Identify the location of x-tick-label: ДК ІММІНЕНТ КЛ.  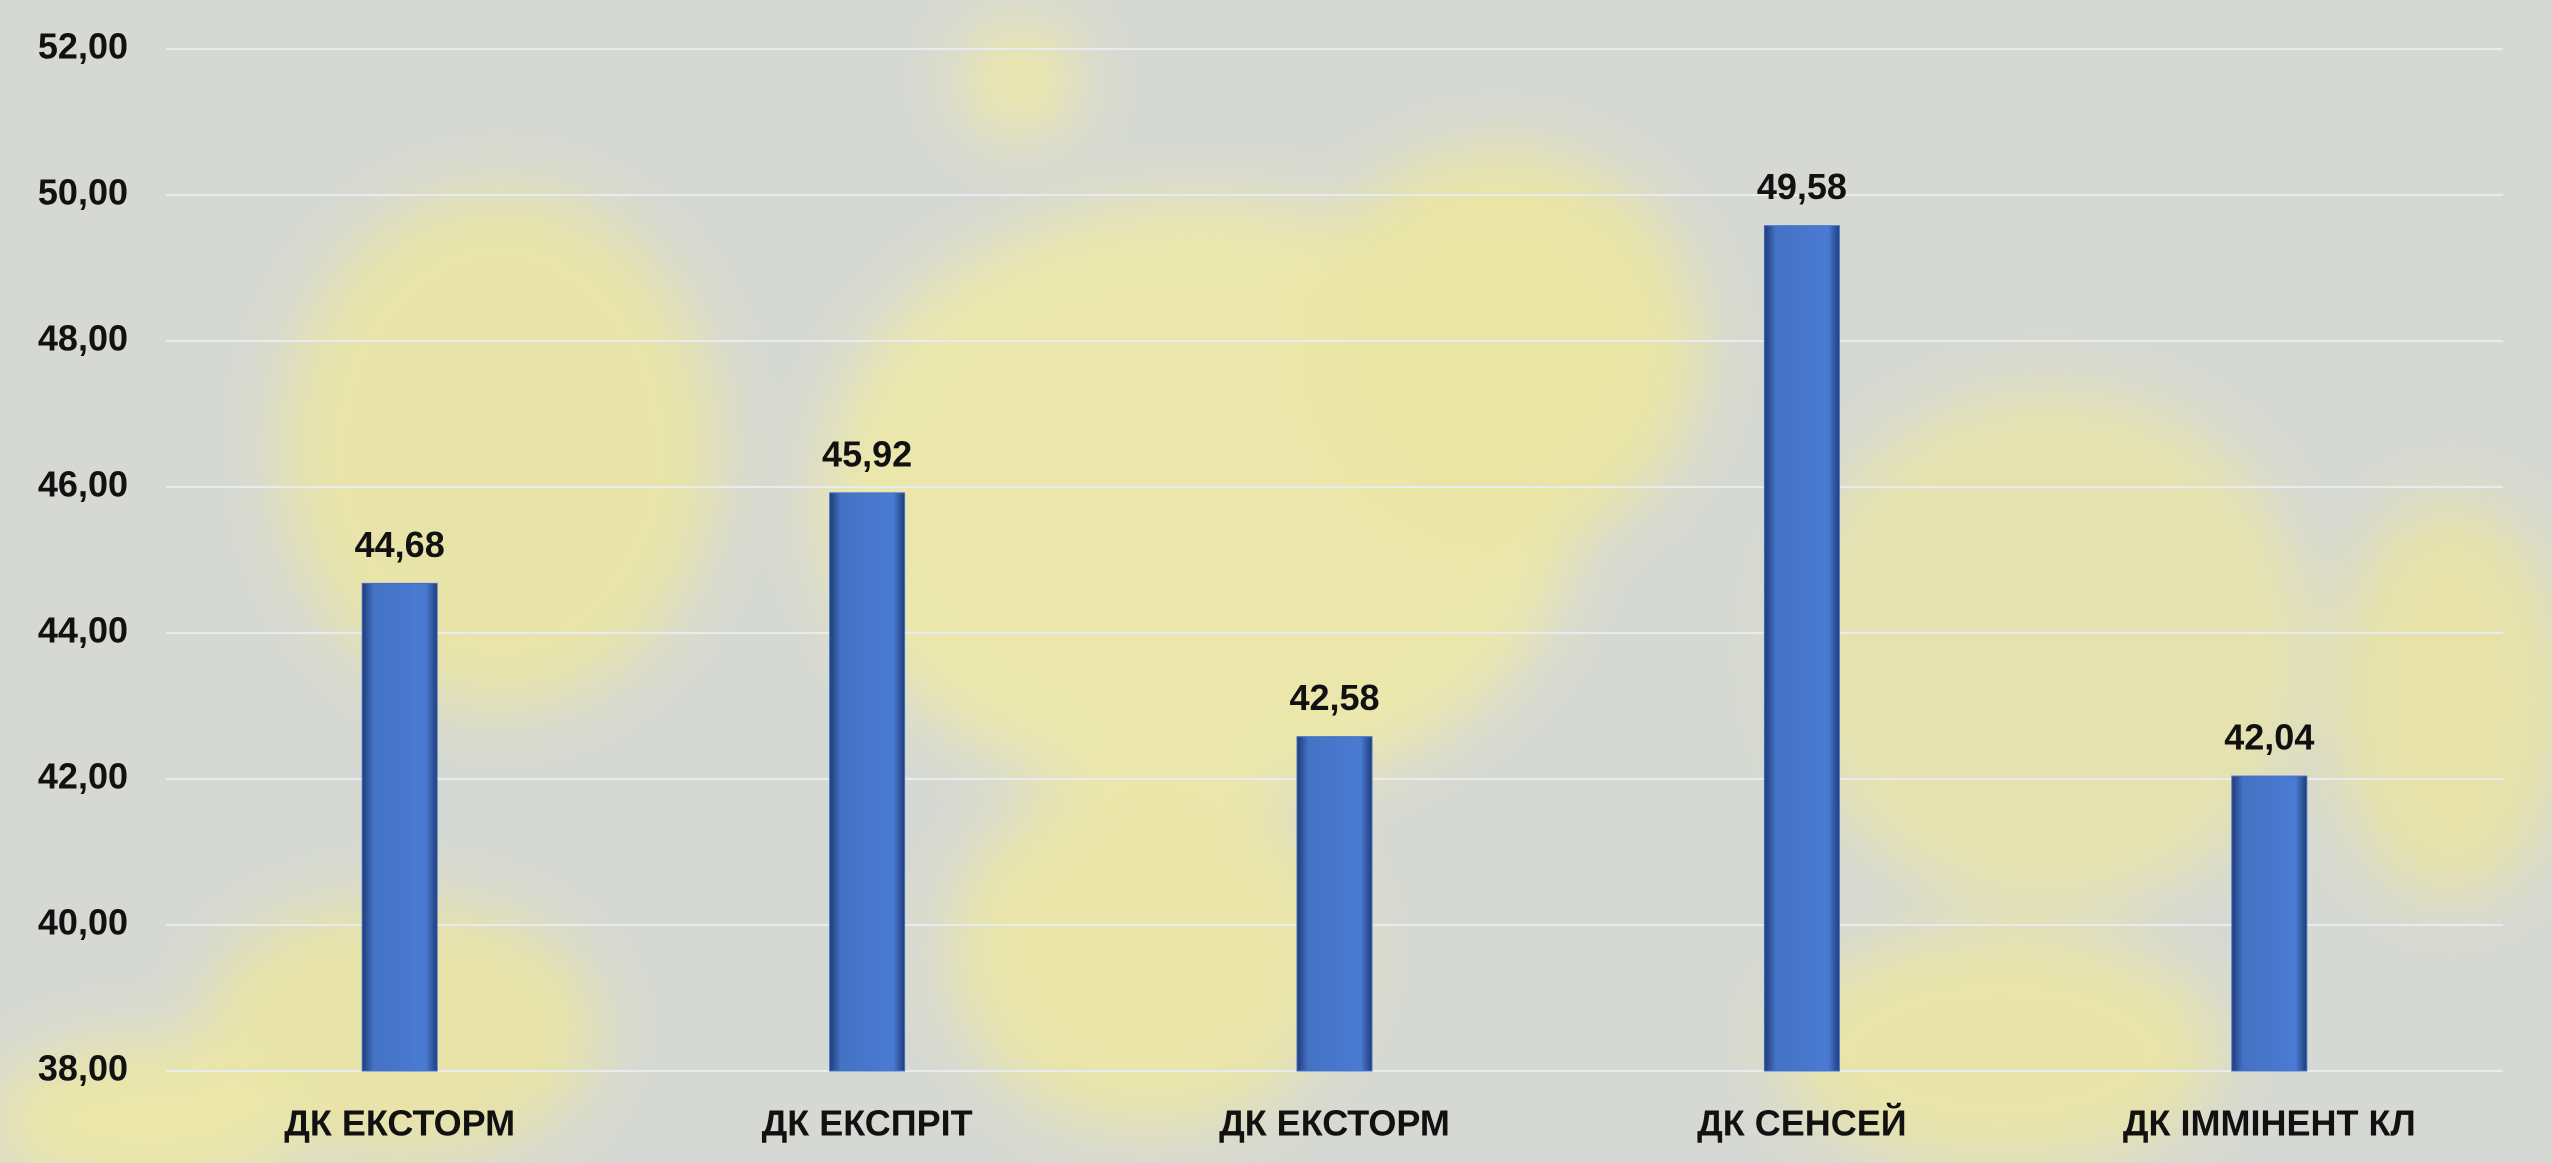
(2269, 1123).